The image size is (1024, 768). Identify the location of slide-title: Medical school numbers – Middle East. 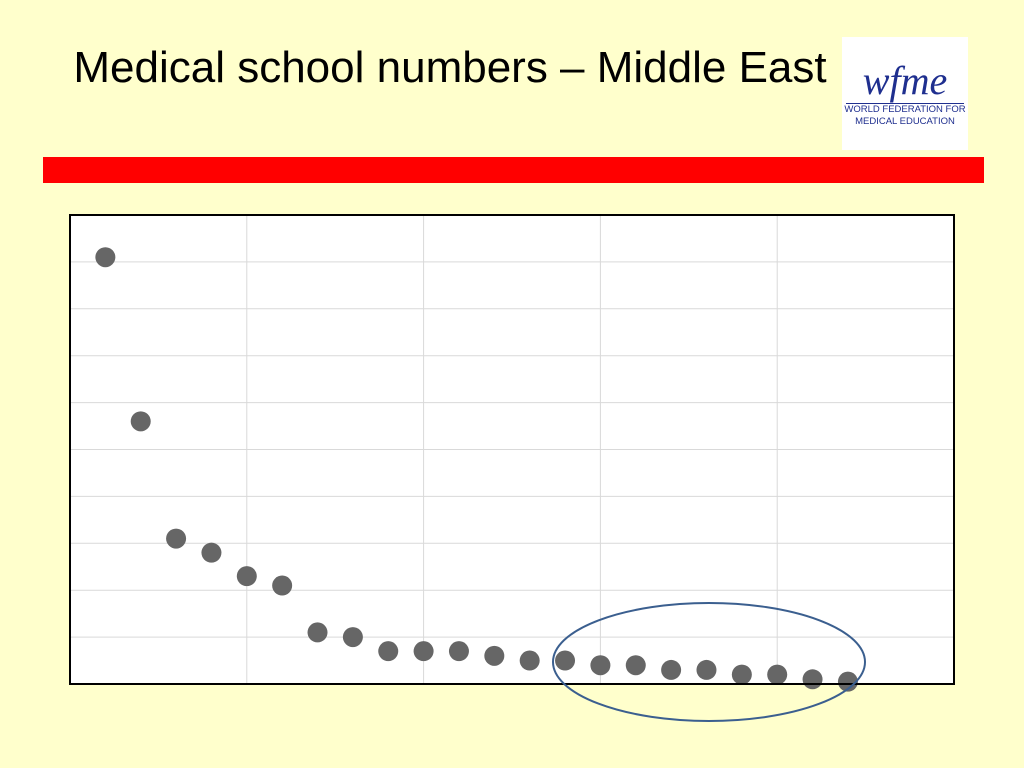
(450, 67).